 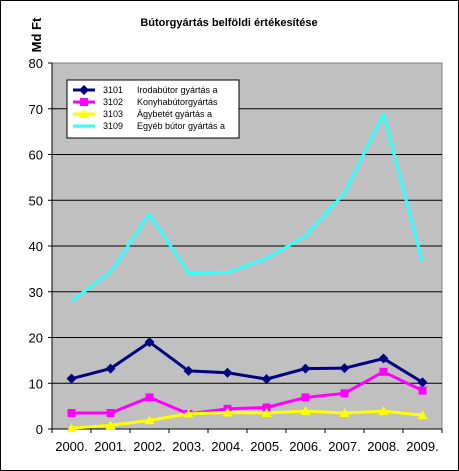 What do you see at coordinates (36, 383) in the screenshot?
I see `y-tick-label: 10` at bounding box center [36, 383].